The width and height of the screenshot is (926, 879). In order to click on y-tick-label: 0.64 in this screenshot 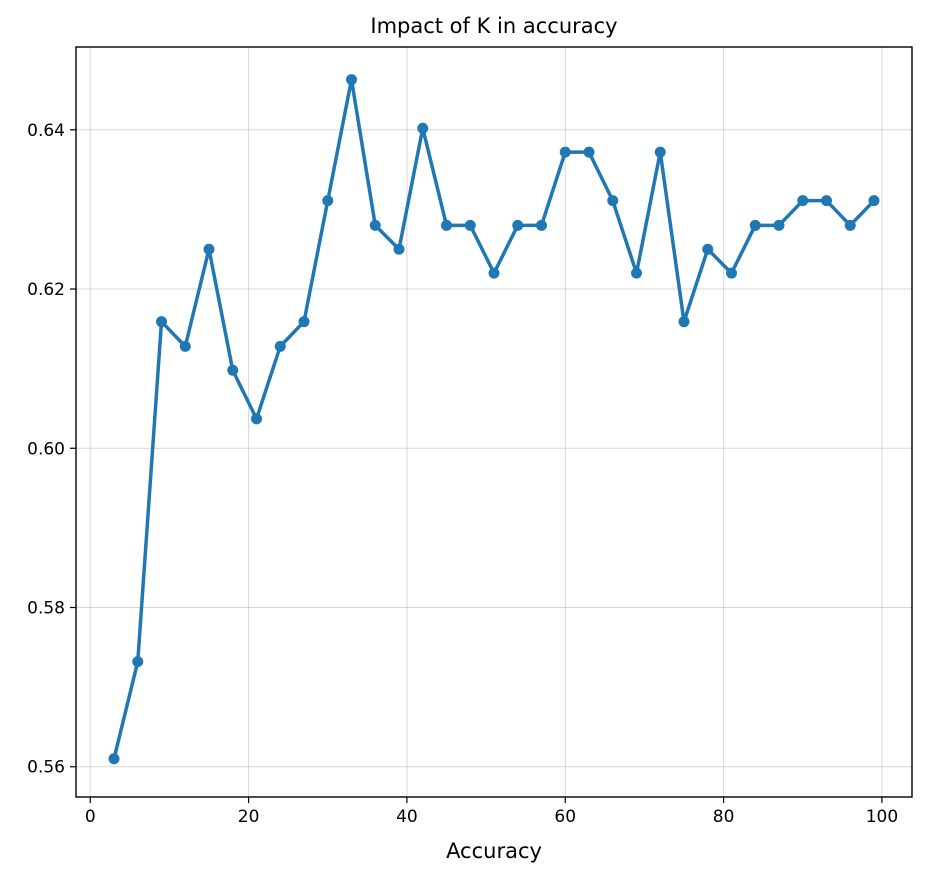, I will do `click(46, 131)`.